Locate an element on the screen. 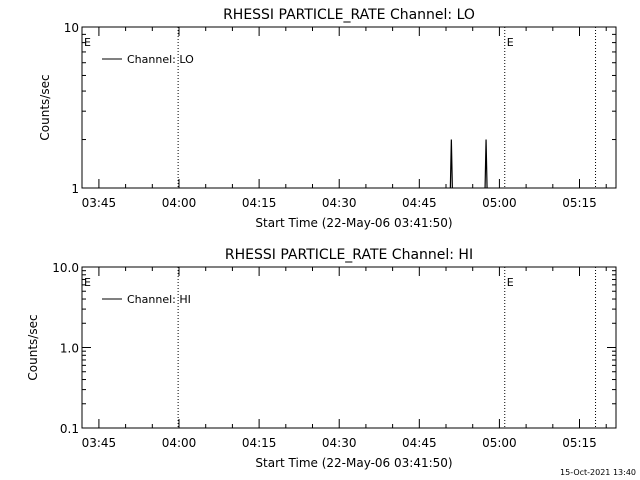  y-tick-label: 10.0 is located at coordinates (65, 268).